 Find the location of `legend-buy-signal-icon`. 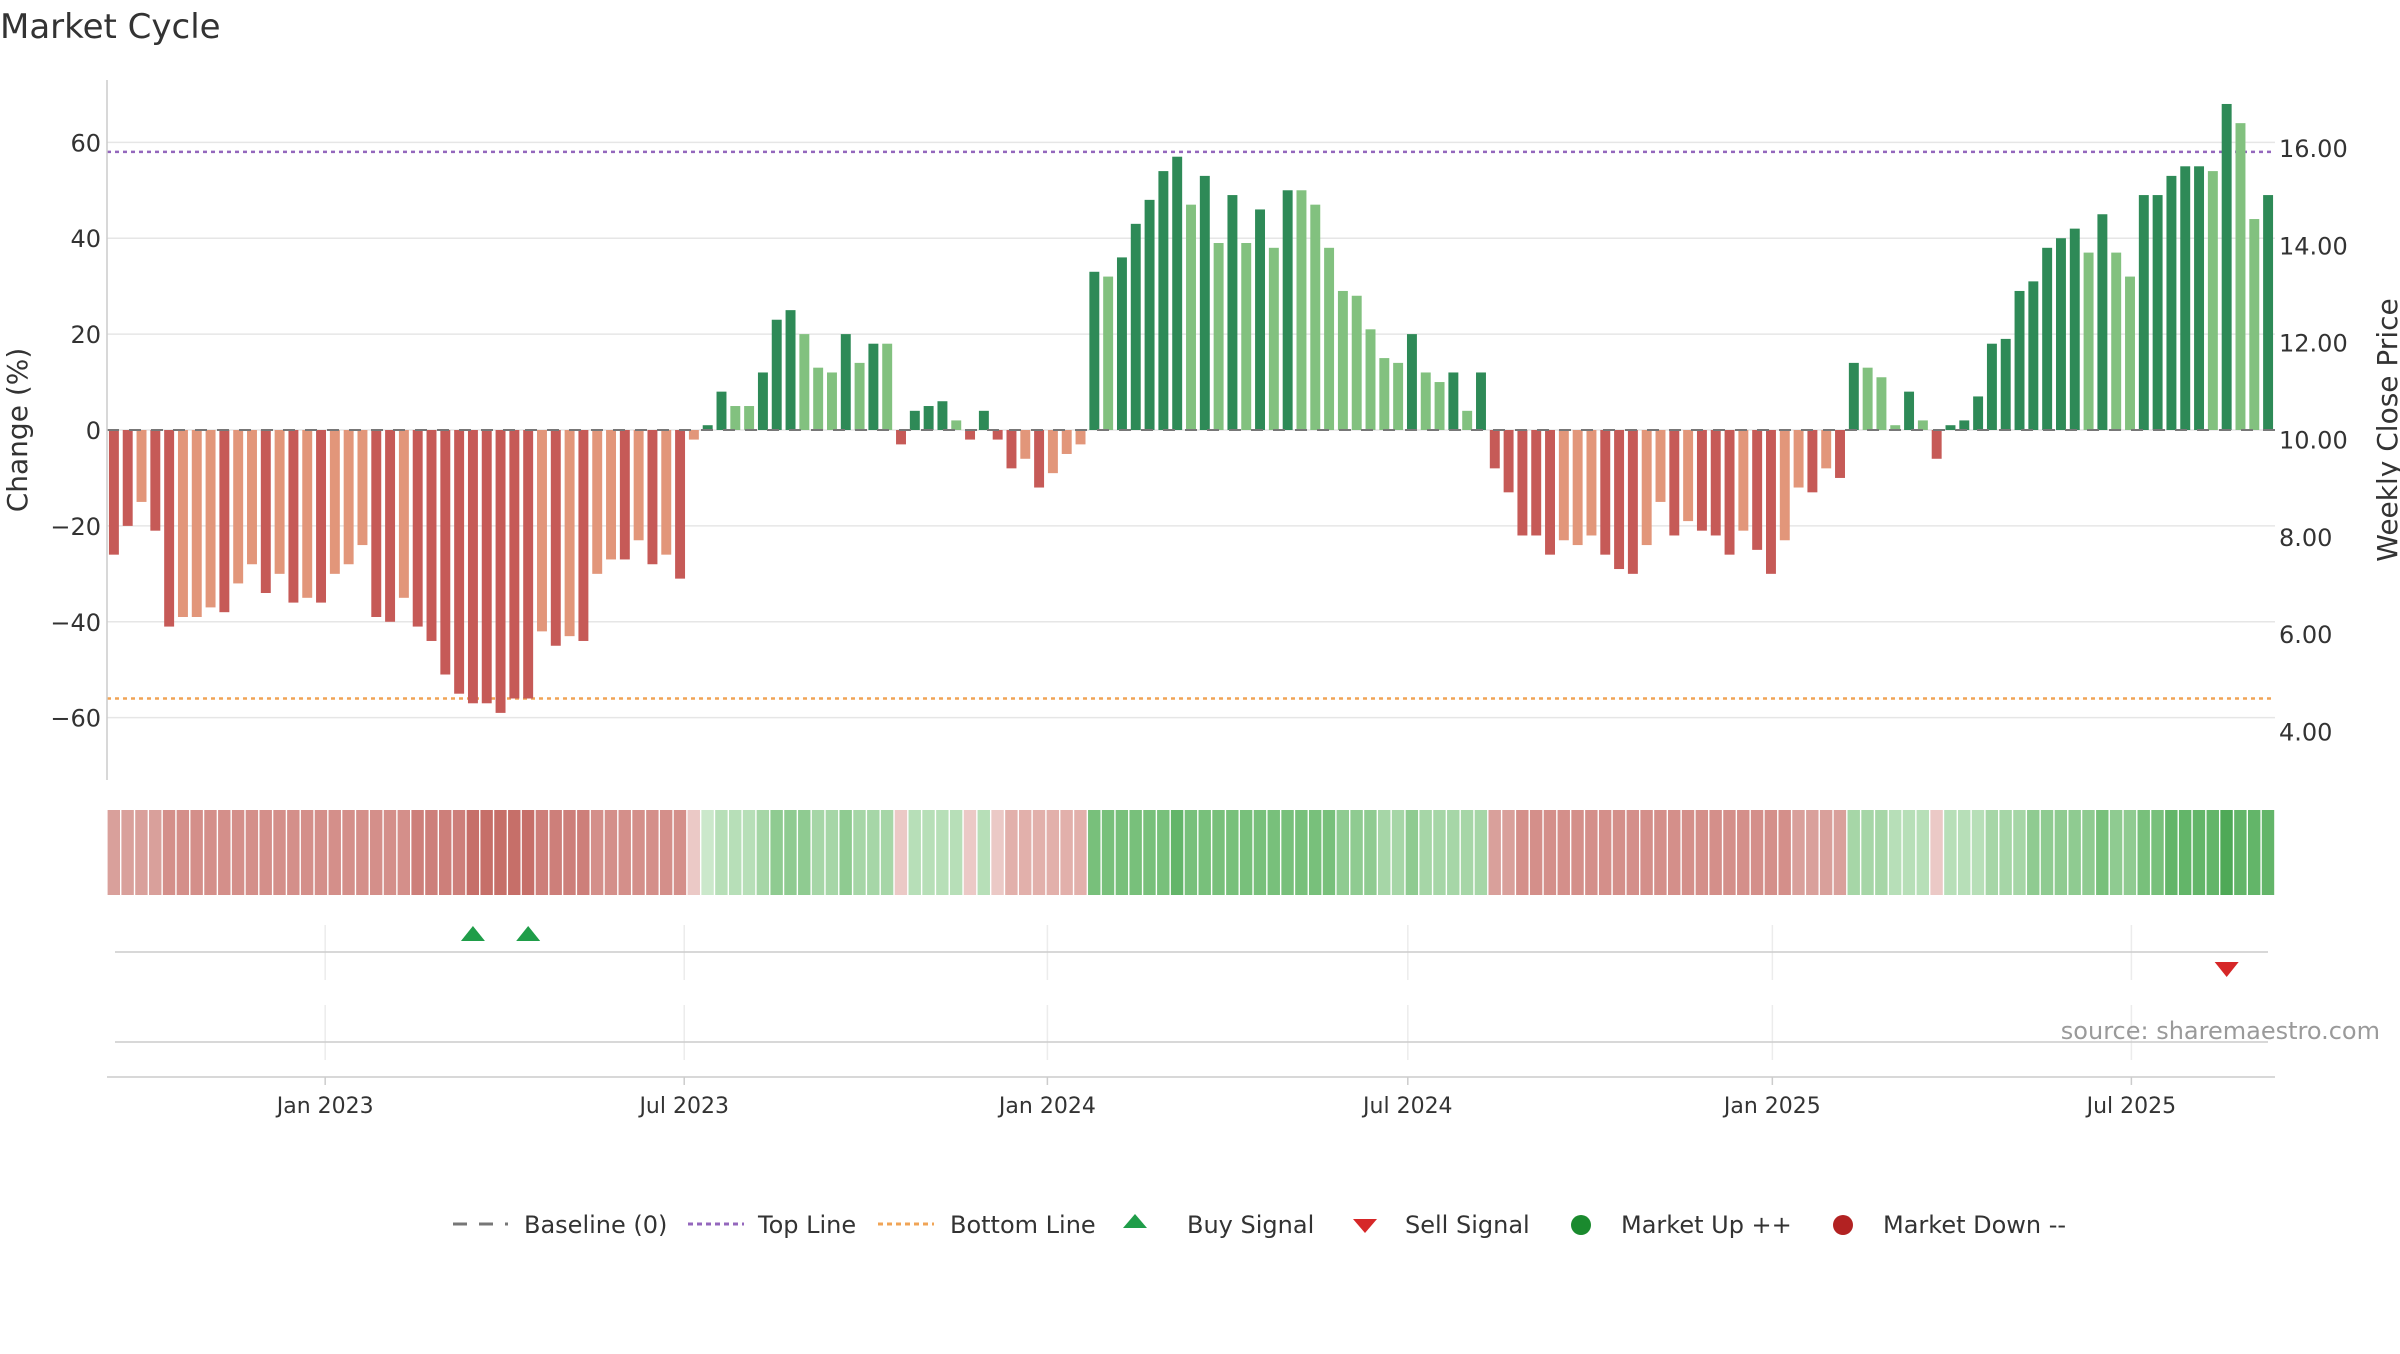

legend-buy-signal-icon is located at coordinates (1135, 1221).